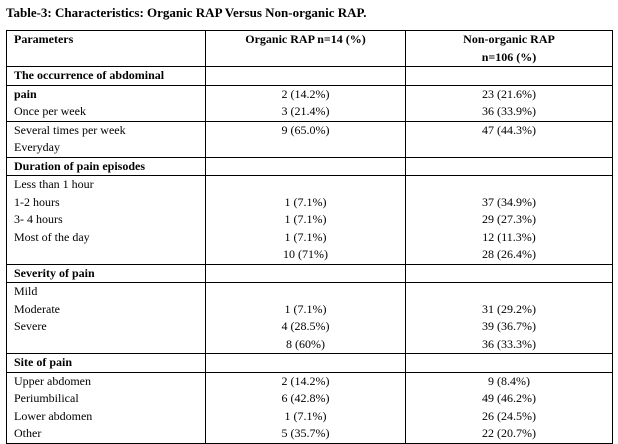 The height and width of the screenshot is (444, 618). I want to click on row-label: Lower abdomen, so click(53, 415).